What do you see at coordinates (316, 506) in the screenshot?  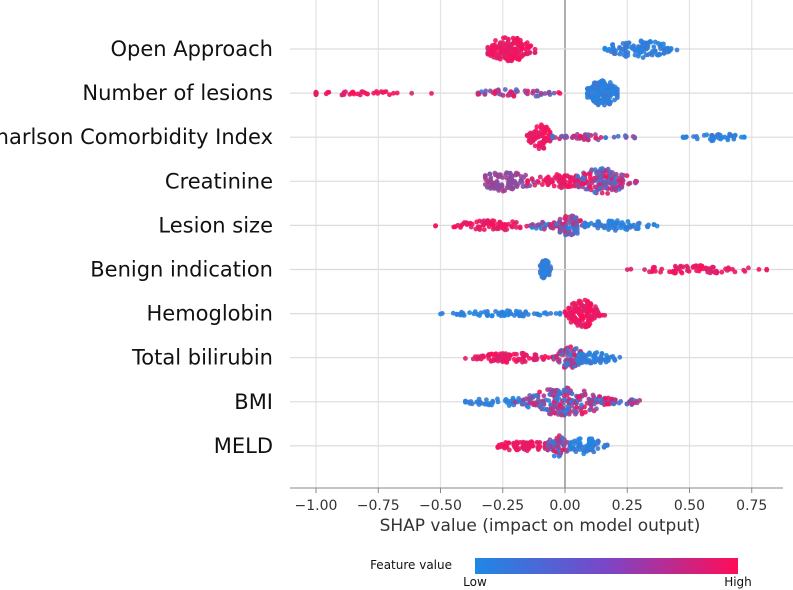 I see `x-tick-label: −1.00` at bounding box center [316, 506].